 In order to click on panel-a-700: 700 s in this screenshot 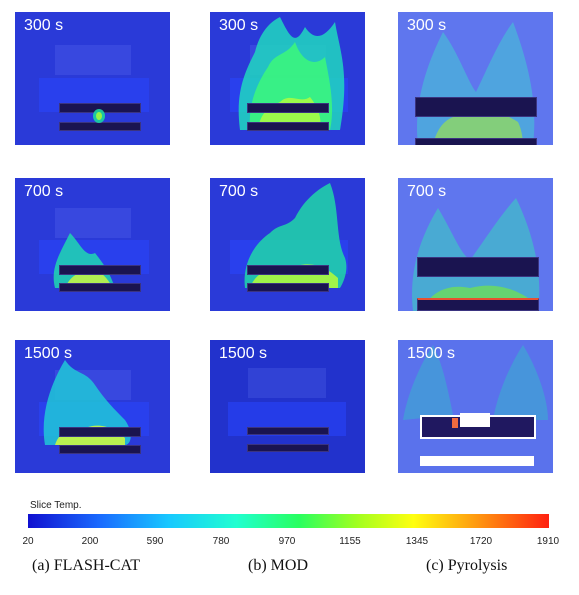, I will do `click(92, 244)`.